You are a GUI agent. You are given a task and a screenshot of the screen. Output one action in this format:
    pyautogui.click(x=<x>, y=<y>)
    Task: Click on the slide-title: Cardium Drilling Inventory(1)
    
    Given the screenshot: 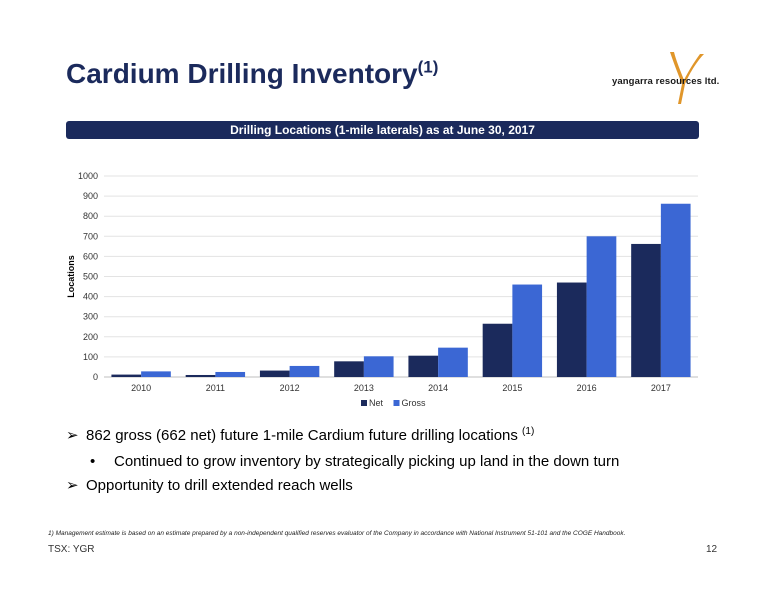 What is the action you would take?
    pyautogui.click(x=252, y=74)
    